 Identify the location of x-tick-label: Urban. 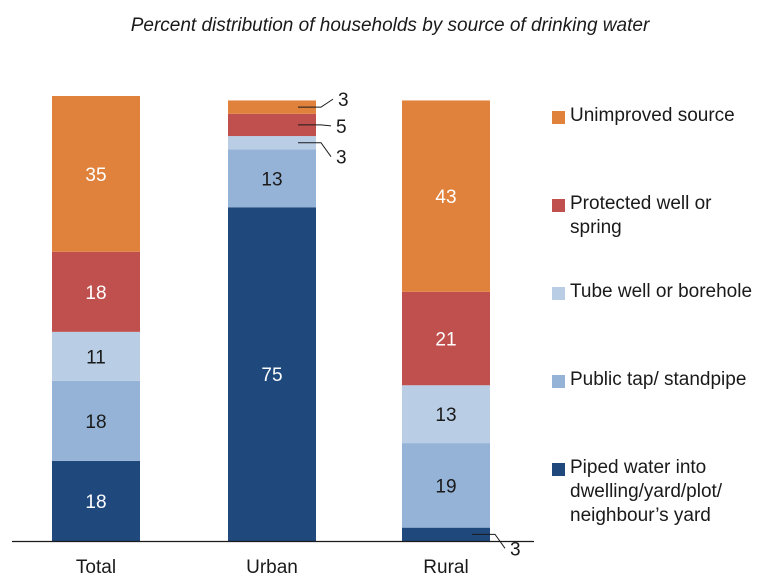
(272, 567).